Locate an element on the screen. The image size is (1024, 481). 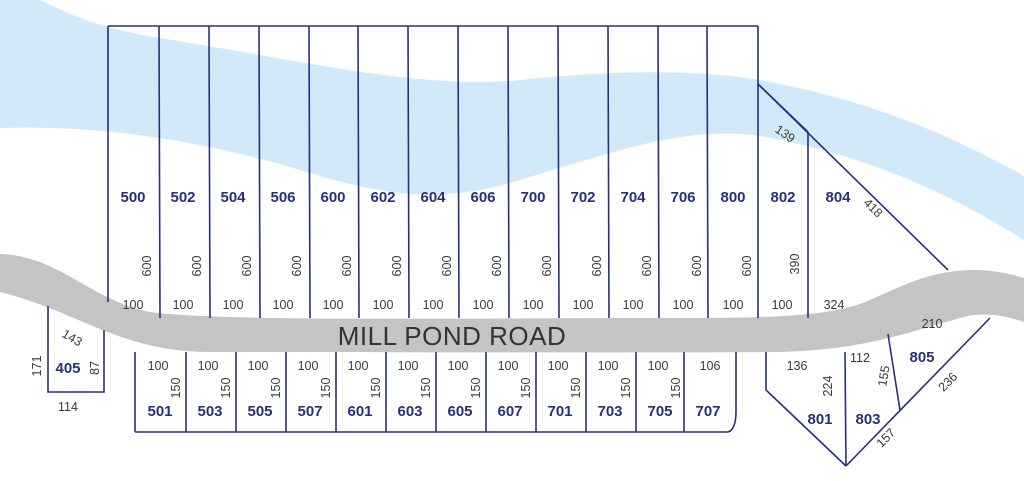
lot-405-right-dimension: 87 is located at coordinates (95, 368).